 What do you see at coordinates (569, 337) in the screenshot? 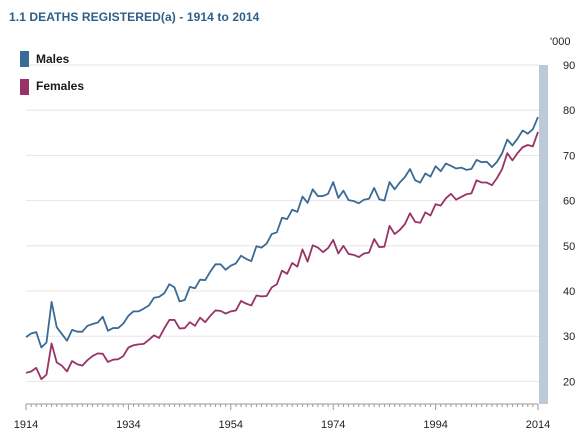
I see `y-tick-label: 30` at bounding box center [569, 337].